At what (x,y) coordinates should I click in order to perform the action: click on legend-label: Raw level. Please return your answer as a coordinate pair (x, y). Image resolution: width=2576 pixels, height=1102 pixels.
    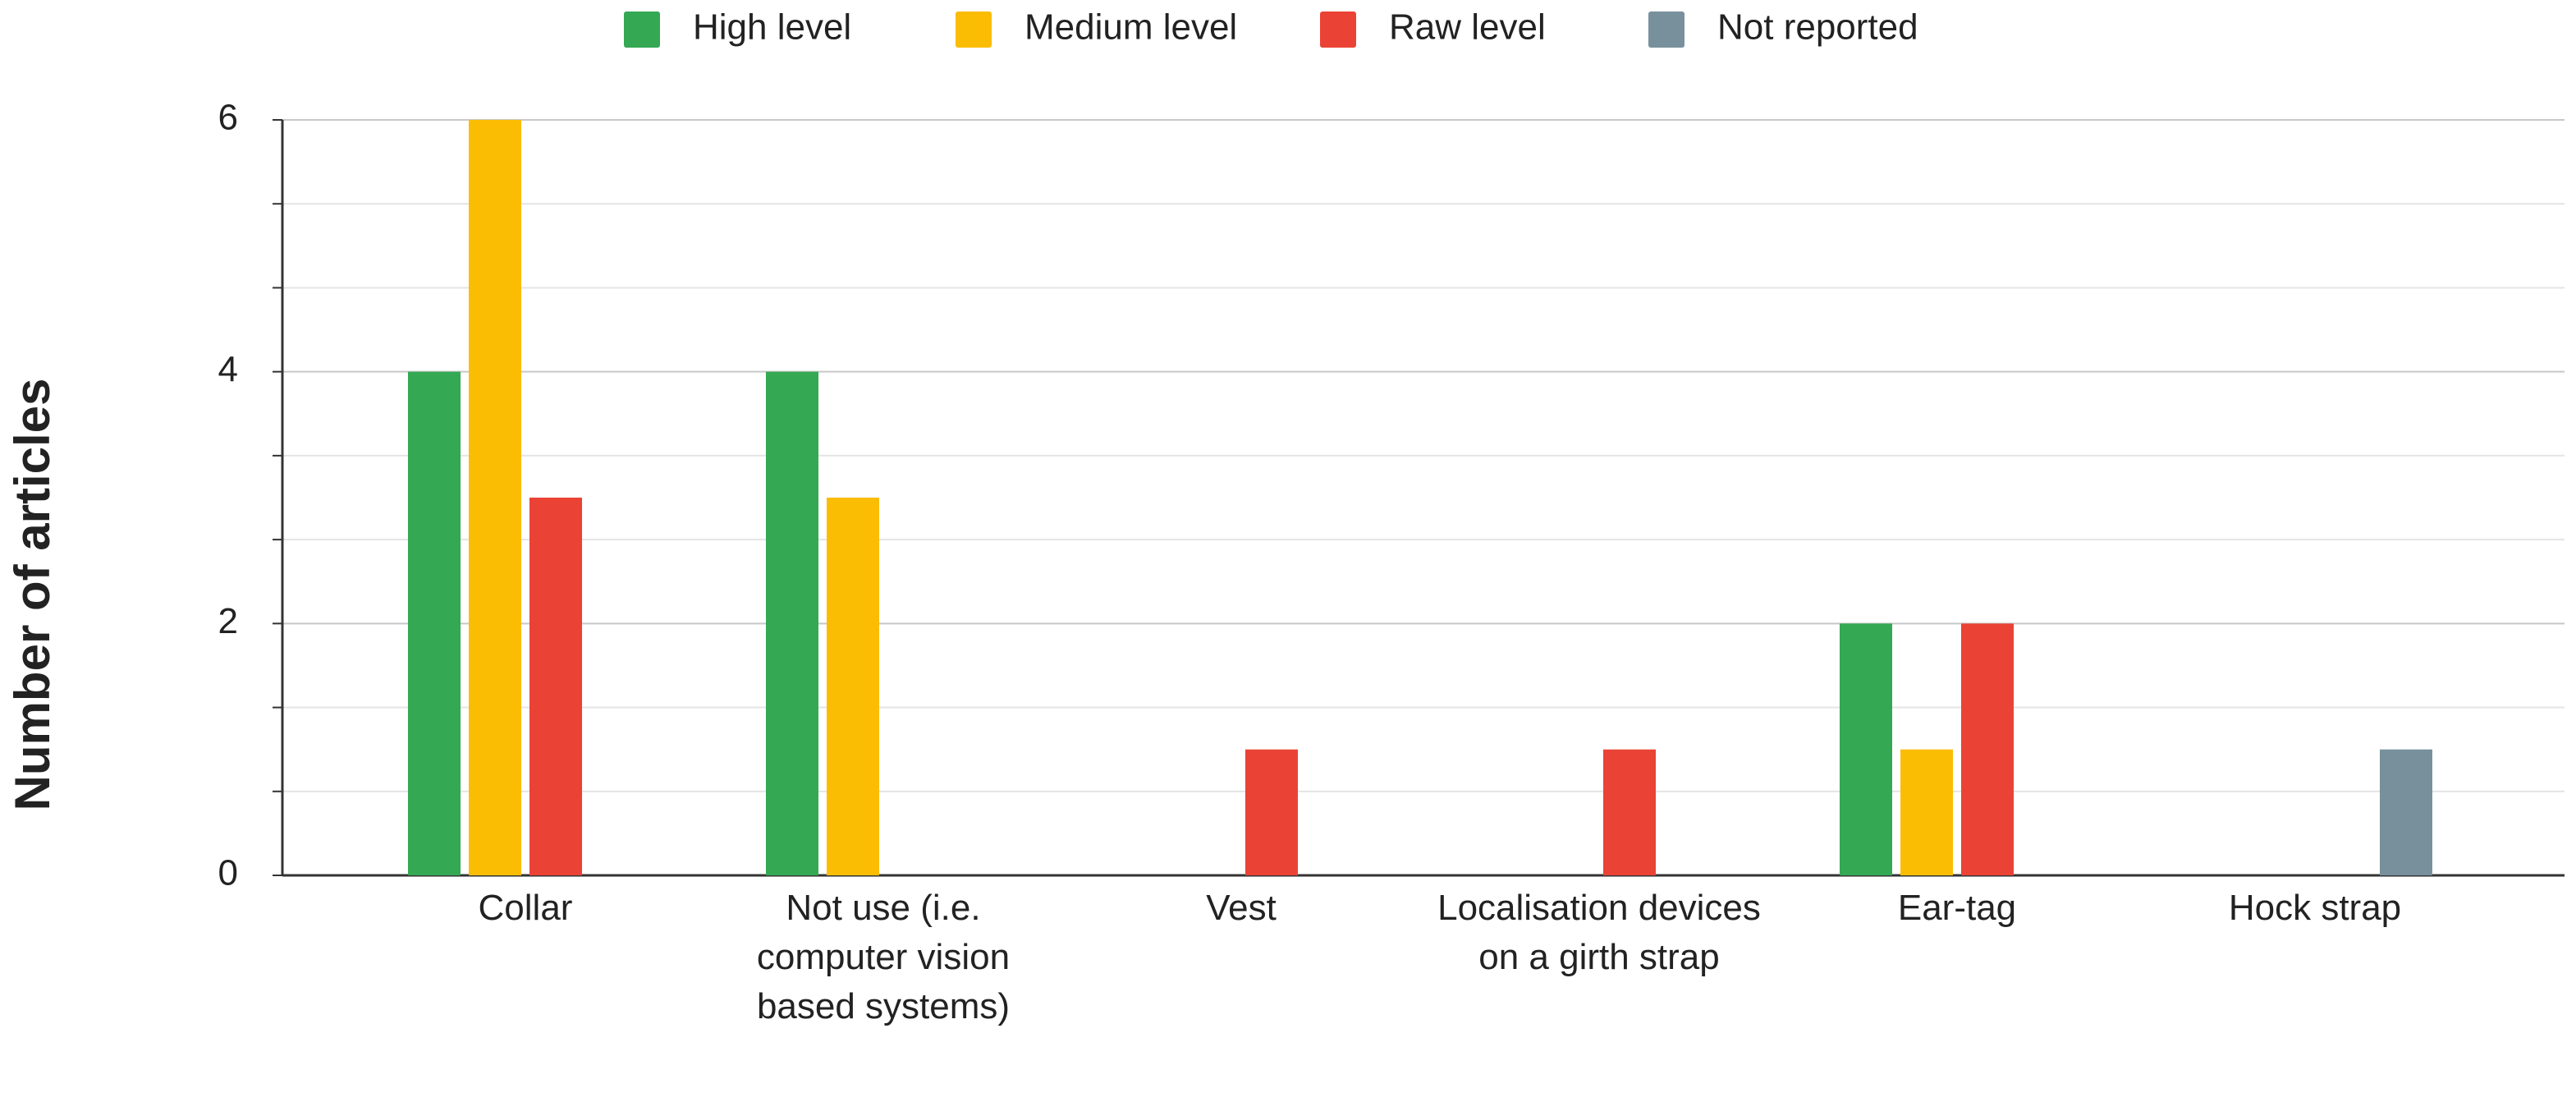
    Looking at the image, I should click on (1468, 27).